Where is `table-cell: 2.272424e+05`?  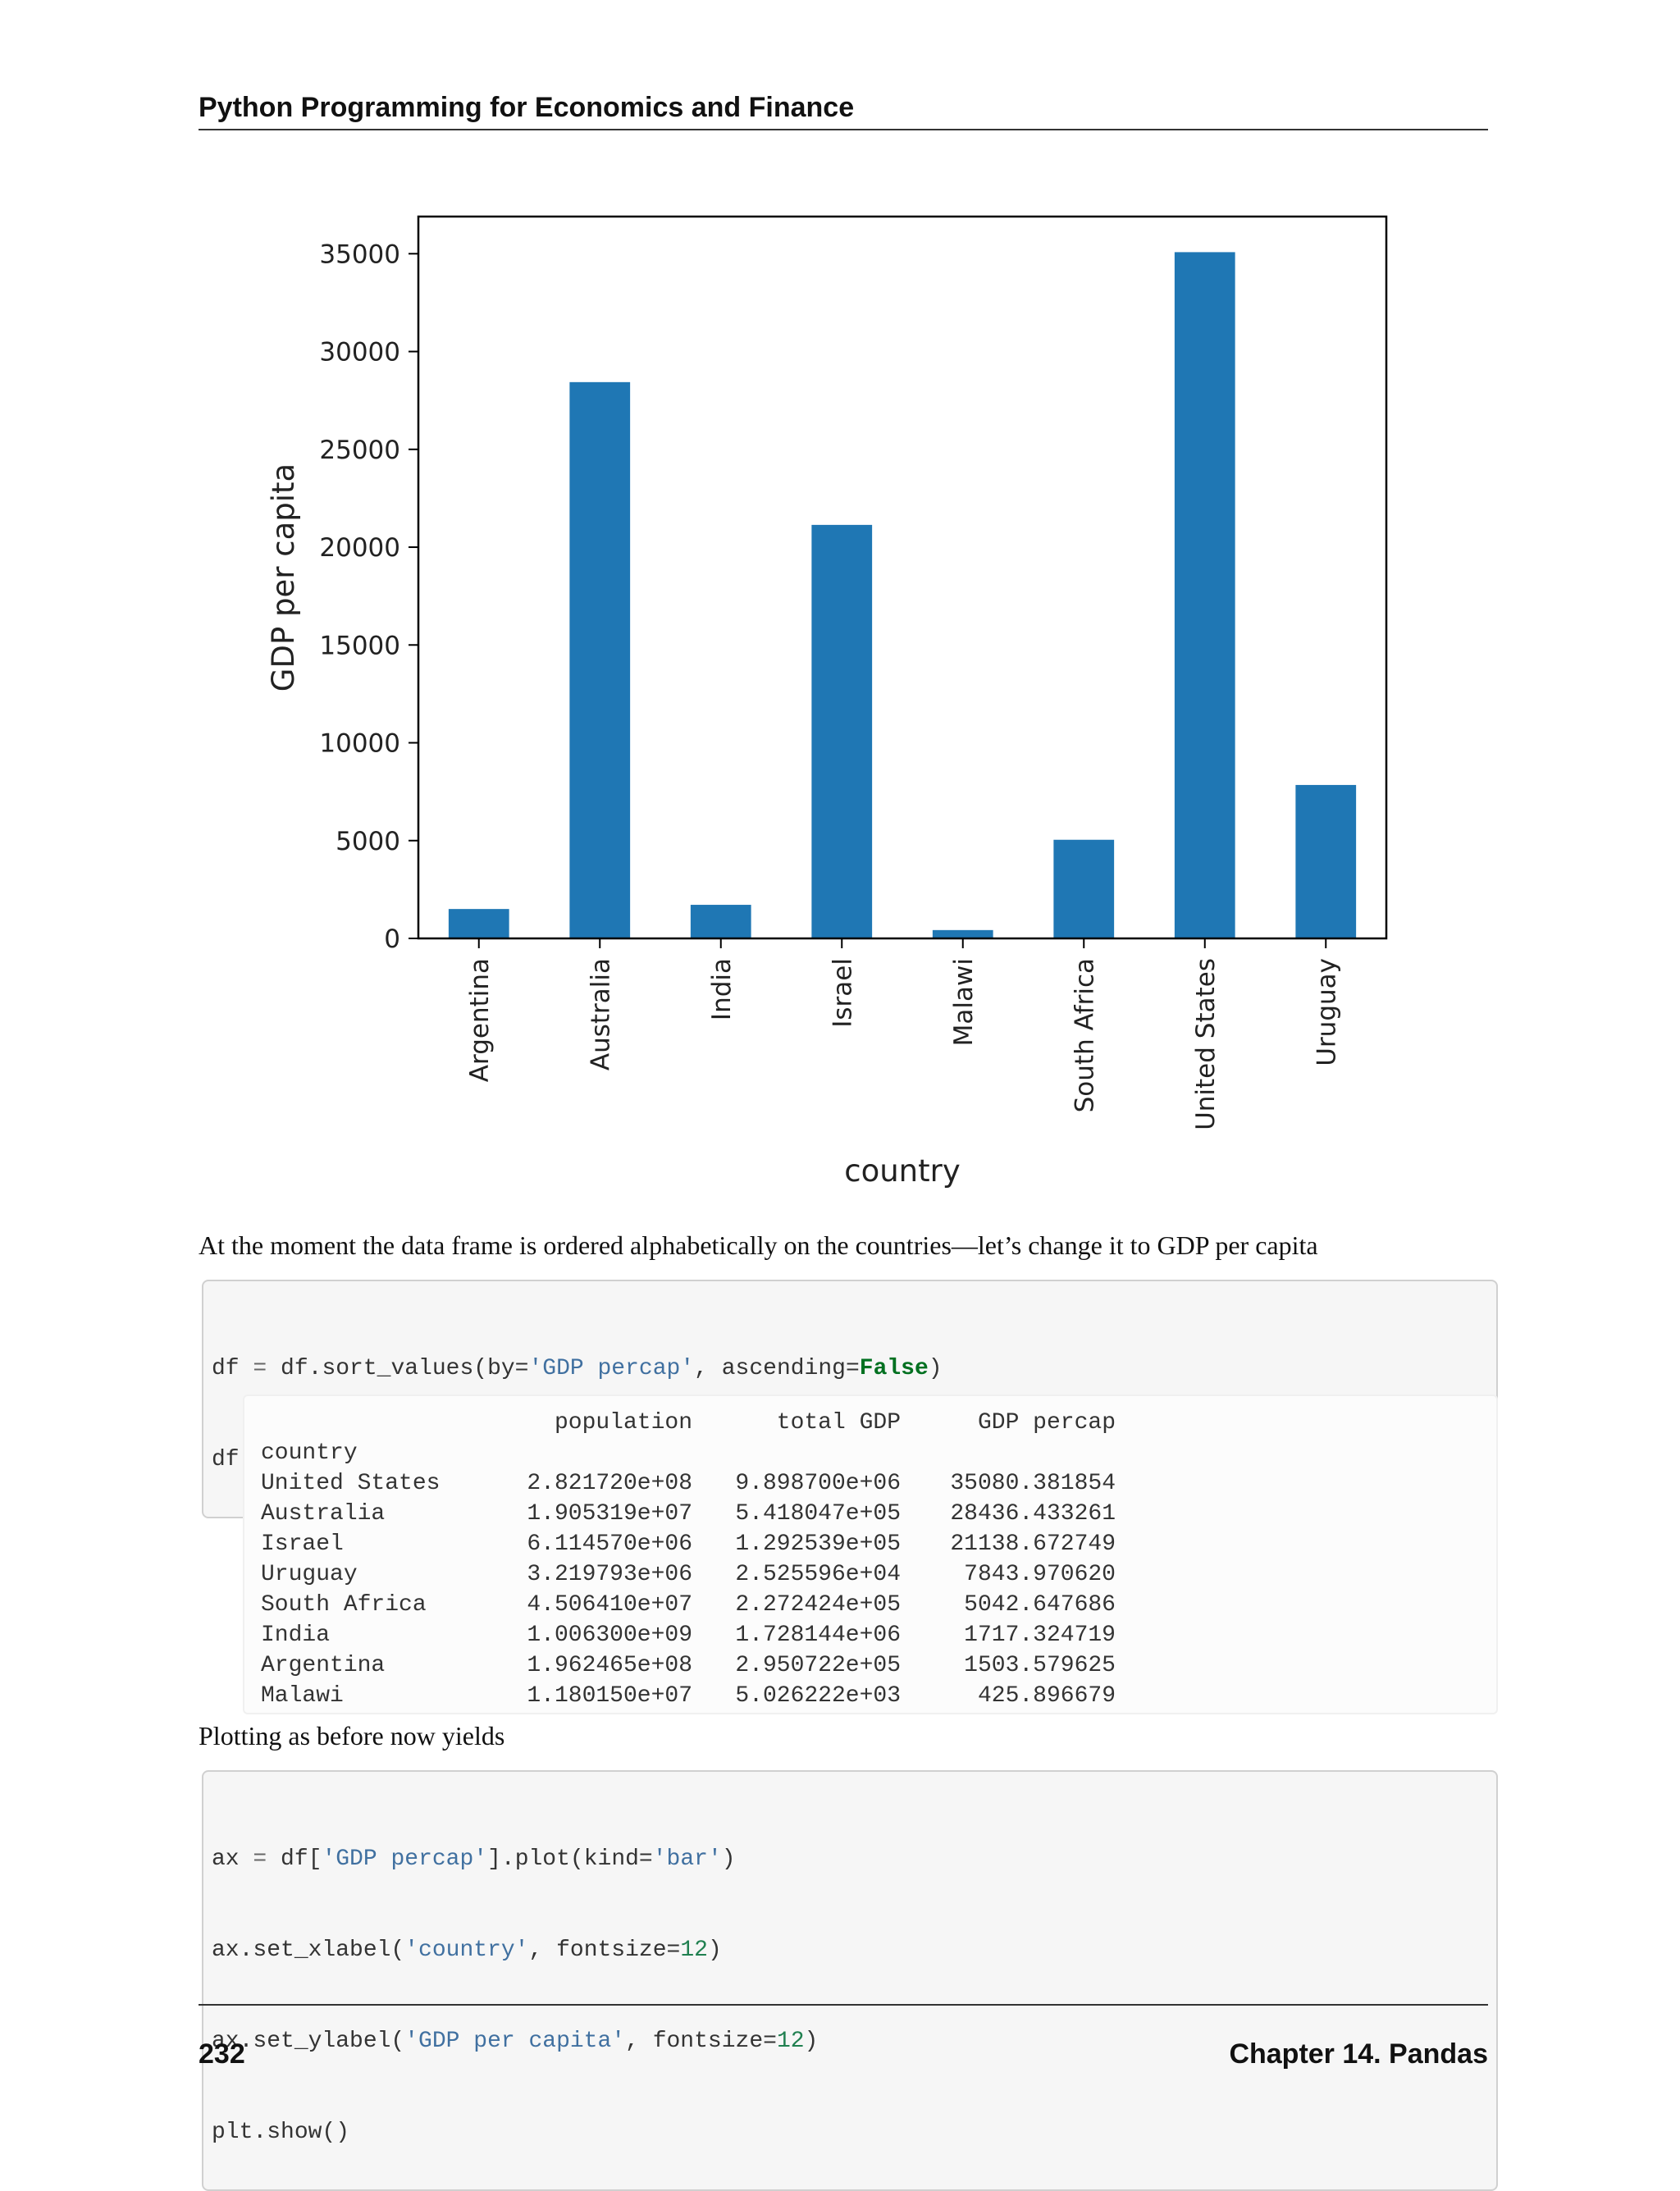 table-cell: 2.272424e+05 is located at coordinates (818, 1605).